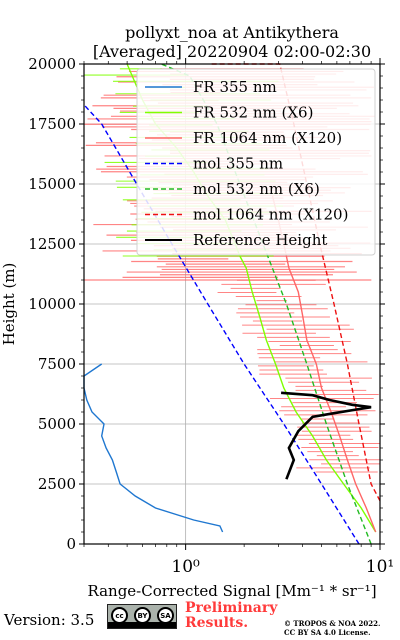 This screenshot has height=640, width=400. Describe the element at coordinates (231, 608) in the screenshot. I see `preliminary-line-1: Preliminary` at that location.